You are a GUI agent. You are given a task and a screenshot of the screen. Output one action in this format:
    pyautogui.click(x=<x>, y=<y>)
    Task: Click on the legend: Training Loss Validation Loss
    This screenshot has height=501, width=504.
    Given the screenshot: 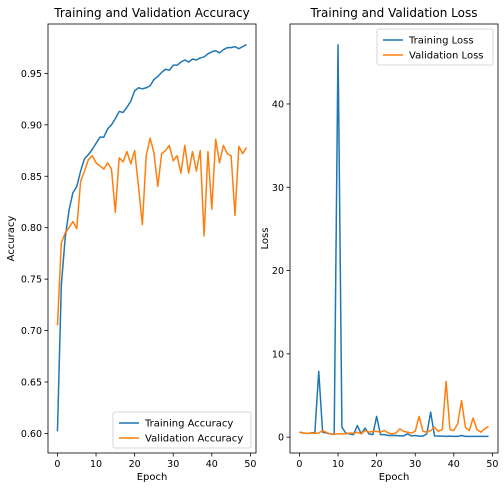 What is the action you would take?
    pyautogui.click(x=435, y=47)
    